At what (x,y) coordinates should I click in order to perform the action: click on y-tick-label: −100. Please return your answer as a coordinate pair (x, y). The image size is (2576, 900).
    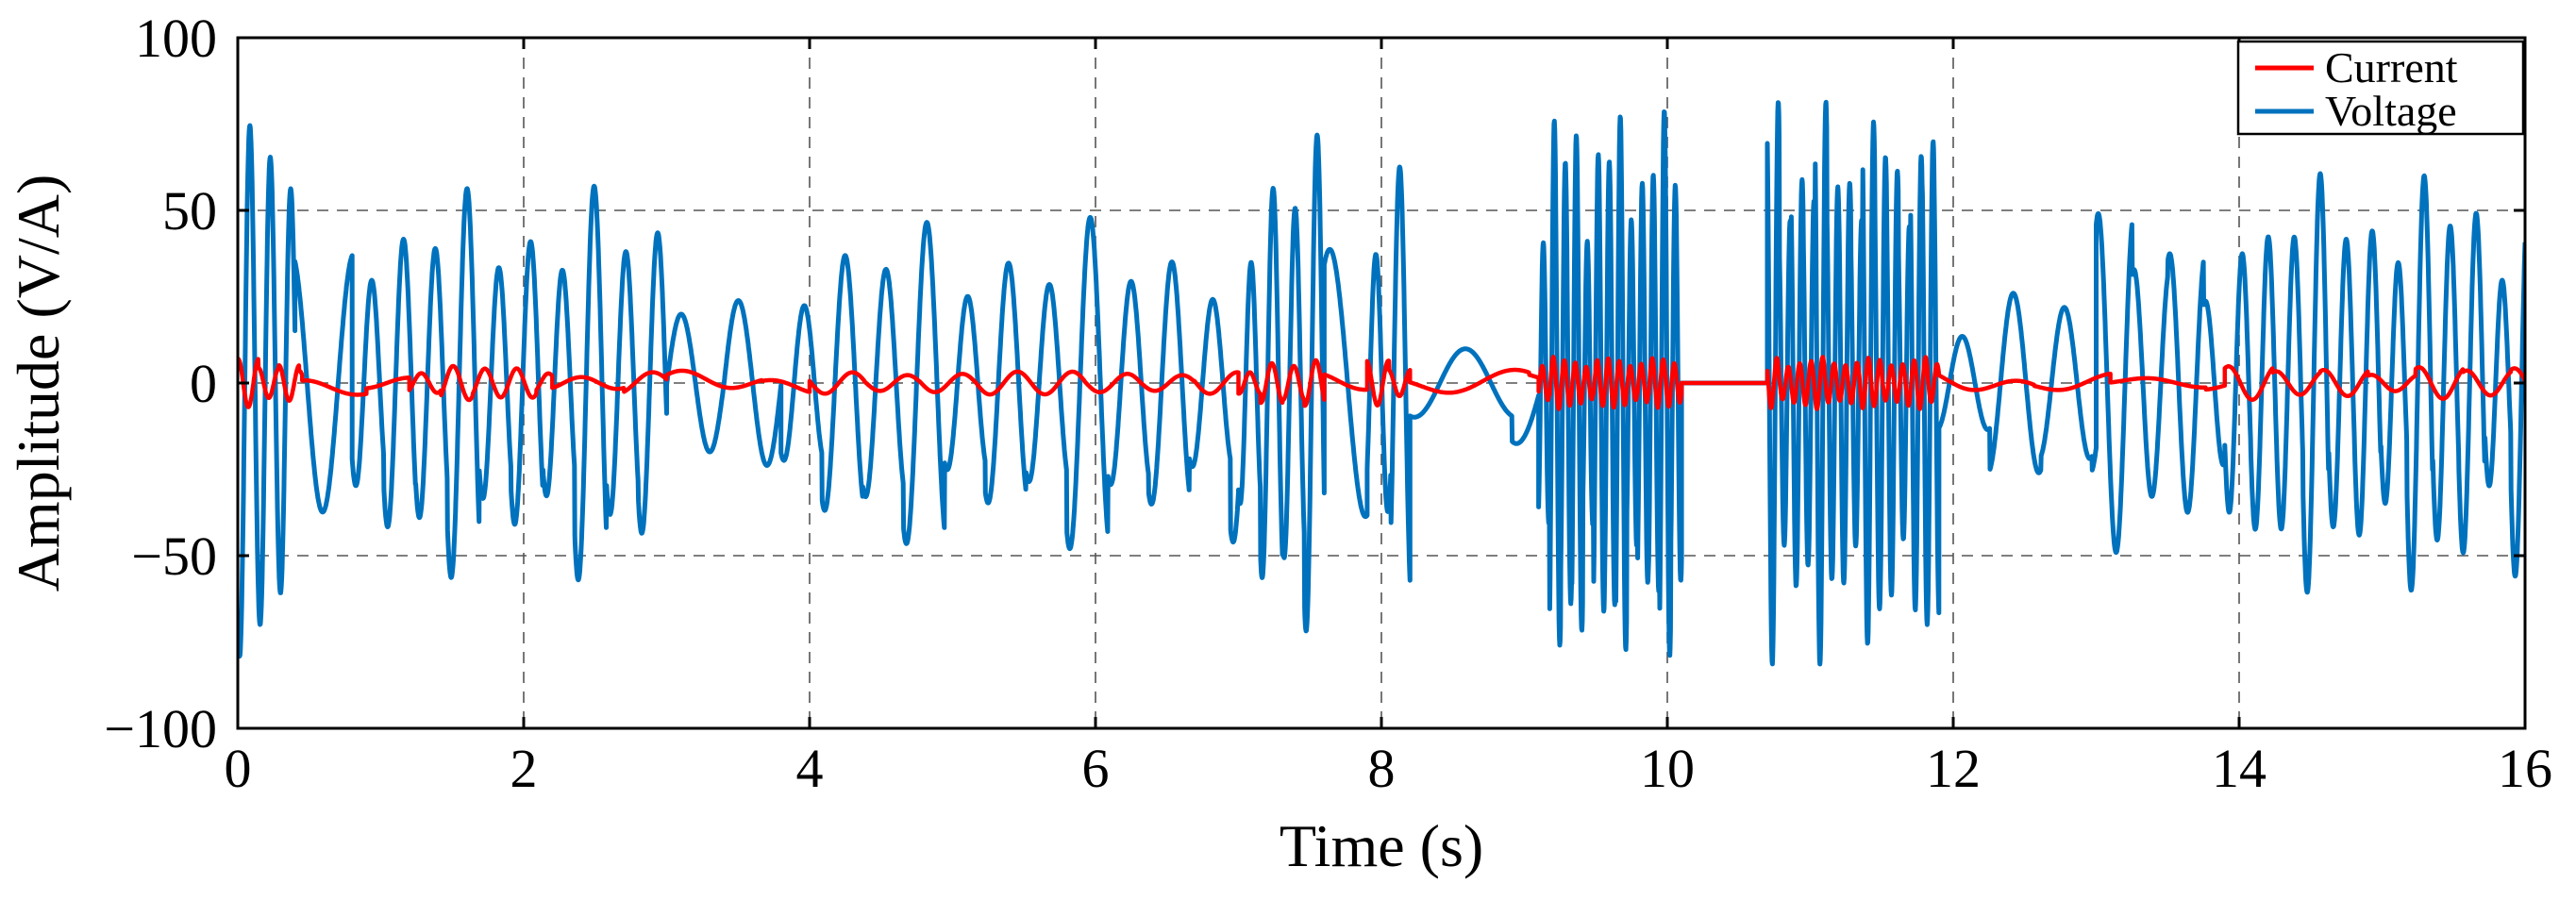
    Looking at the image, I should click on (160, 728).